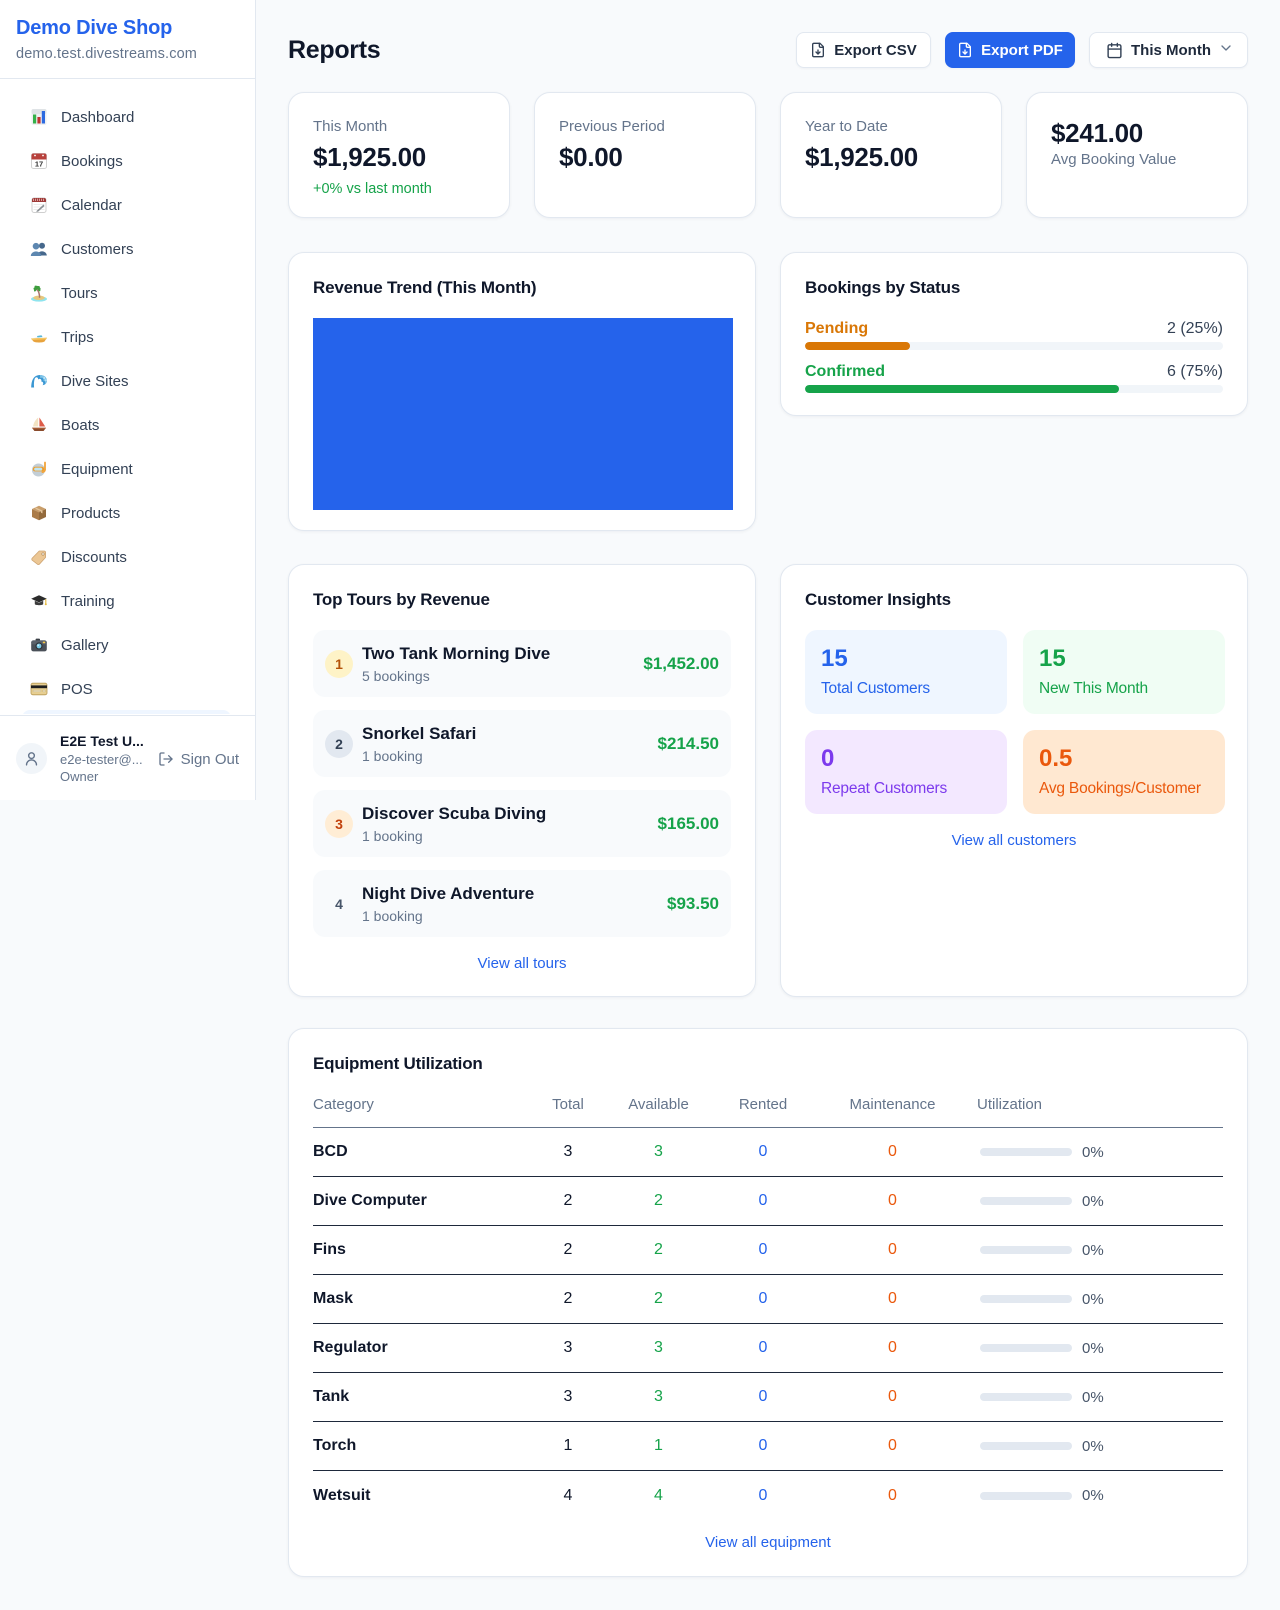  Describe the element at coordinates (39, 164) in the screenshot. I see `svg-text: 17` at that location.